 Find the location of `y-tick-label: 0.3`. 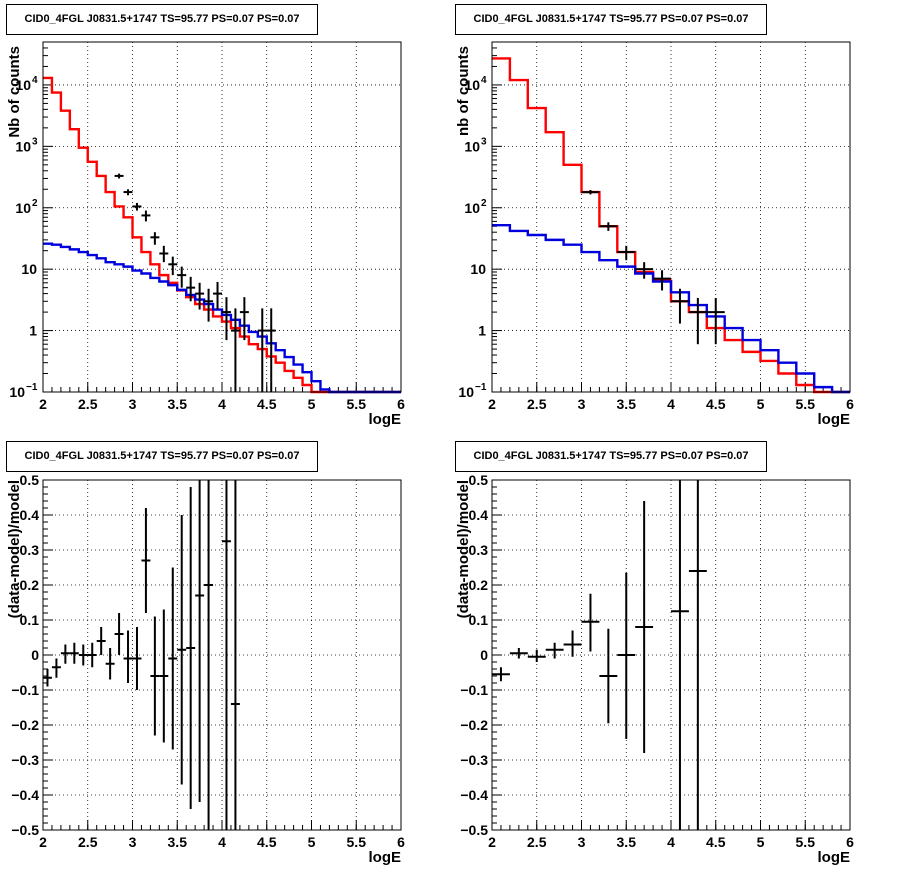

y-tick-label: 0.3 is located at coordinates (30, 550).